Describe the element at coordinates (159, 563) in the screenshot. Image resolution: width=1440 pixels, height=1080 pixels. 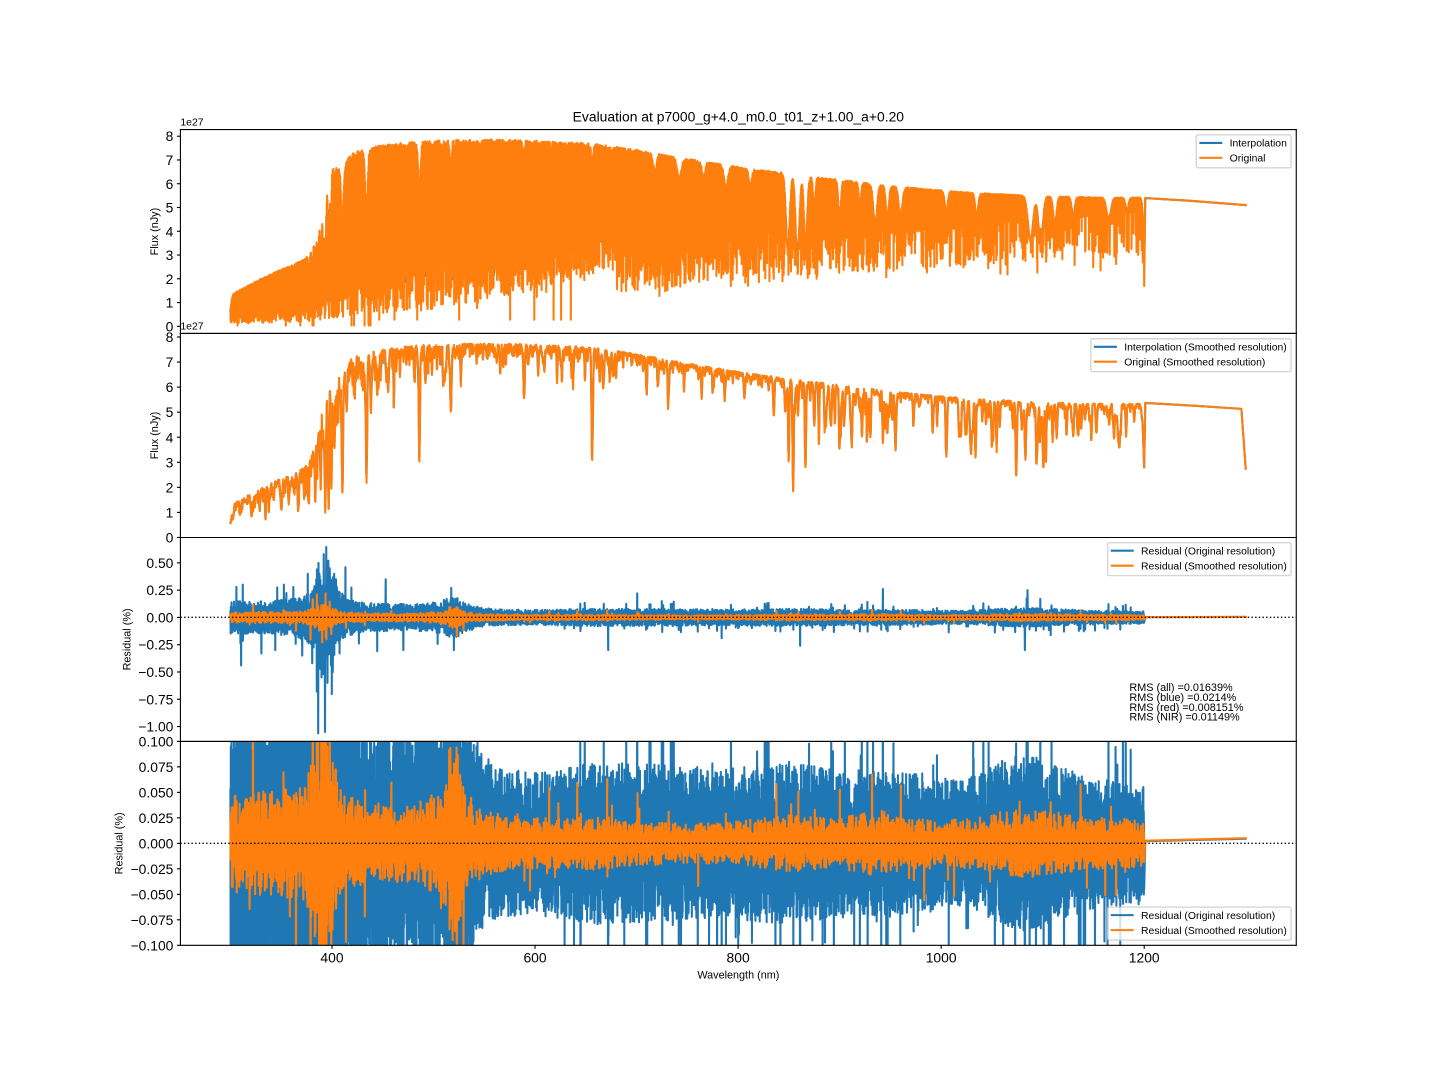
I see `svg-text: 0.50` at that location.